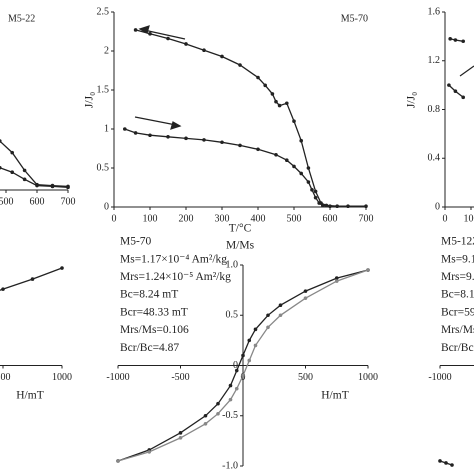 The height and width of the screenshot is (474, 474). What do you see at coordinates (164, 34) in the screenshot?
I see `arrow-cooling` at bounding box center [164, 34].